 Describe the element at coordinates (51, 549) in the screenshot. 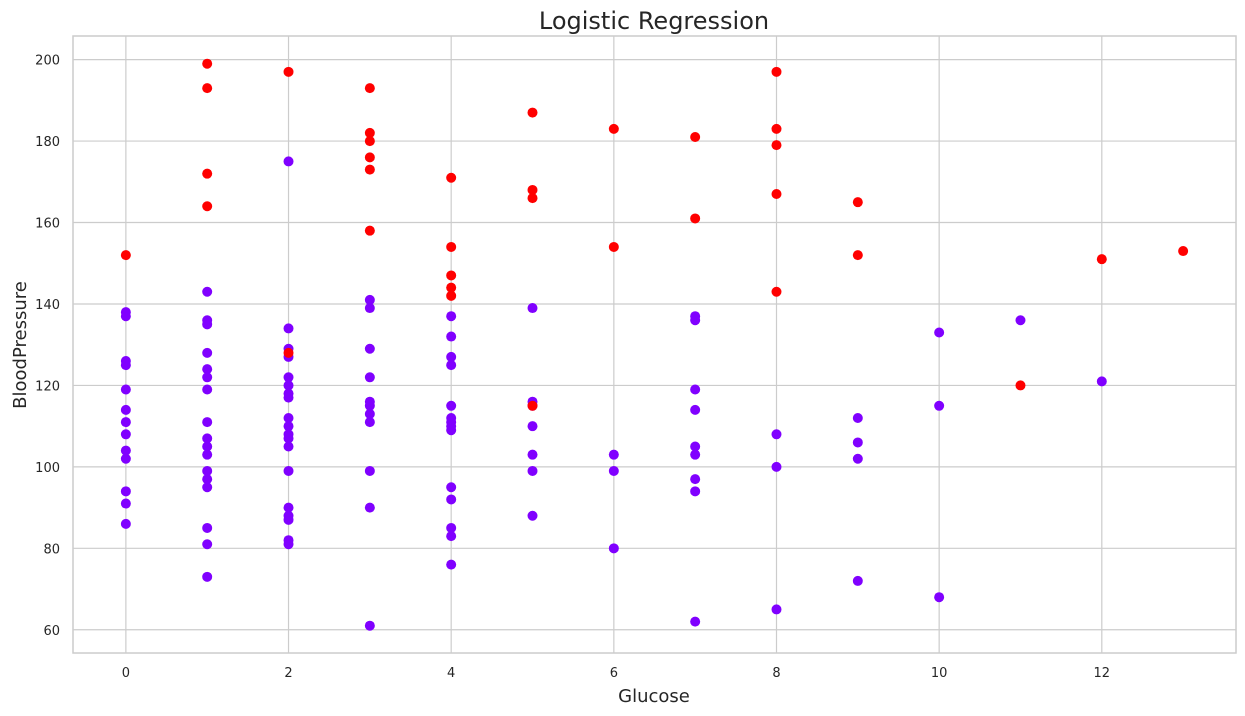

I see `y-tick-label: 80` at that location.